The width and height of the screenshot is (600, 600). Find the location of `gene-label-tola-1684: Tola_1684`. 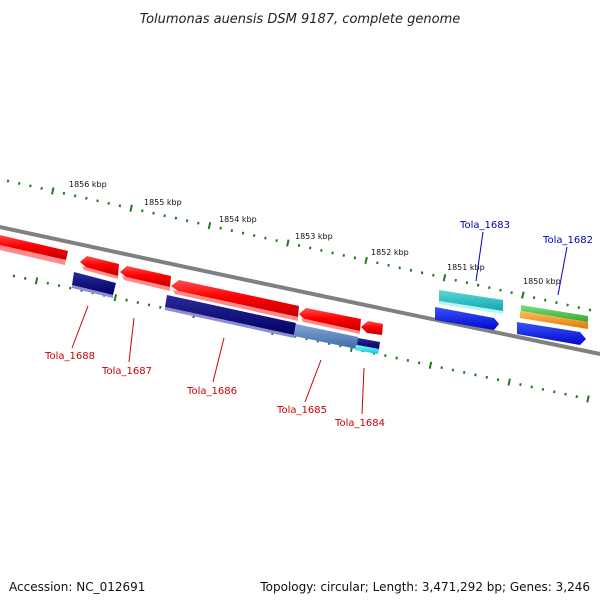

gene-label-tola-1684: Tola_1684 is located at coordinates (359, 423).